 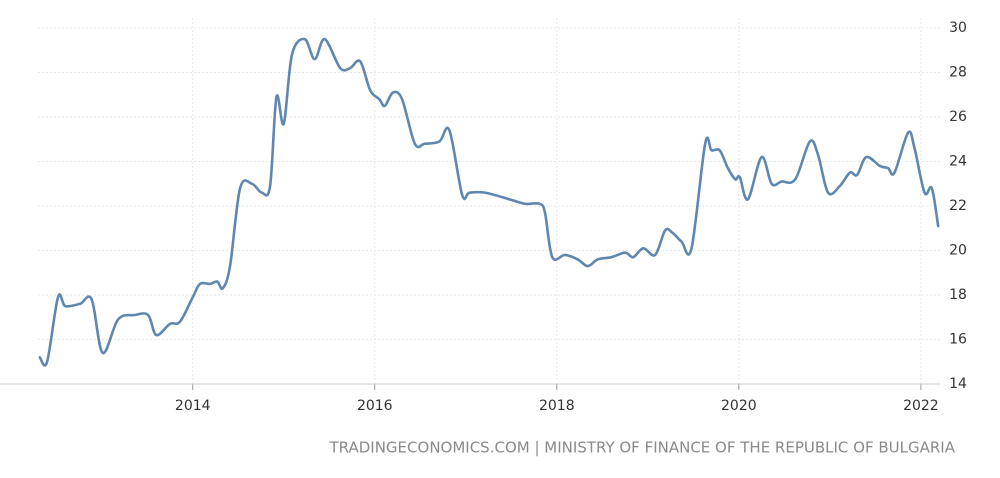 What do you see at coordinates (921, 406) in the screenshot?
I see `x-tick-label: 2022` at bounding box center [921, 406].